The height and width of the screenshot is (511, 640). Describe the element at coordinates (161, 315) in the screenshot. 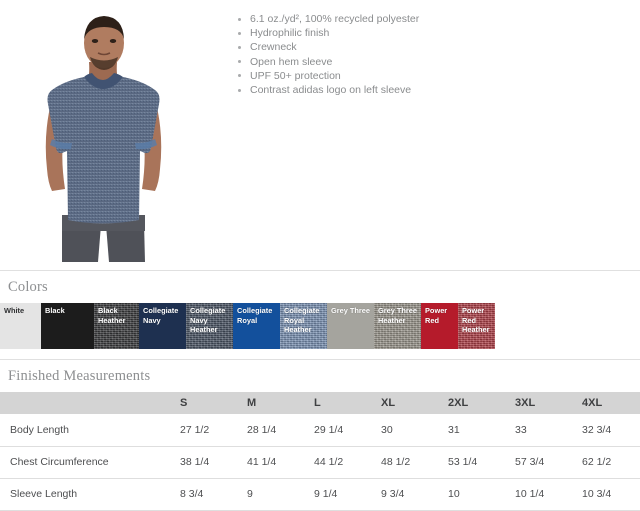

I see `color-swatch-label: Collegiate Navy` at that location.